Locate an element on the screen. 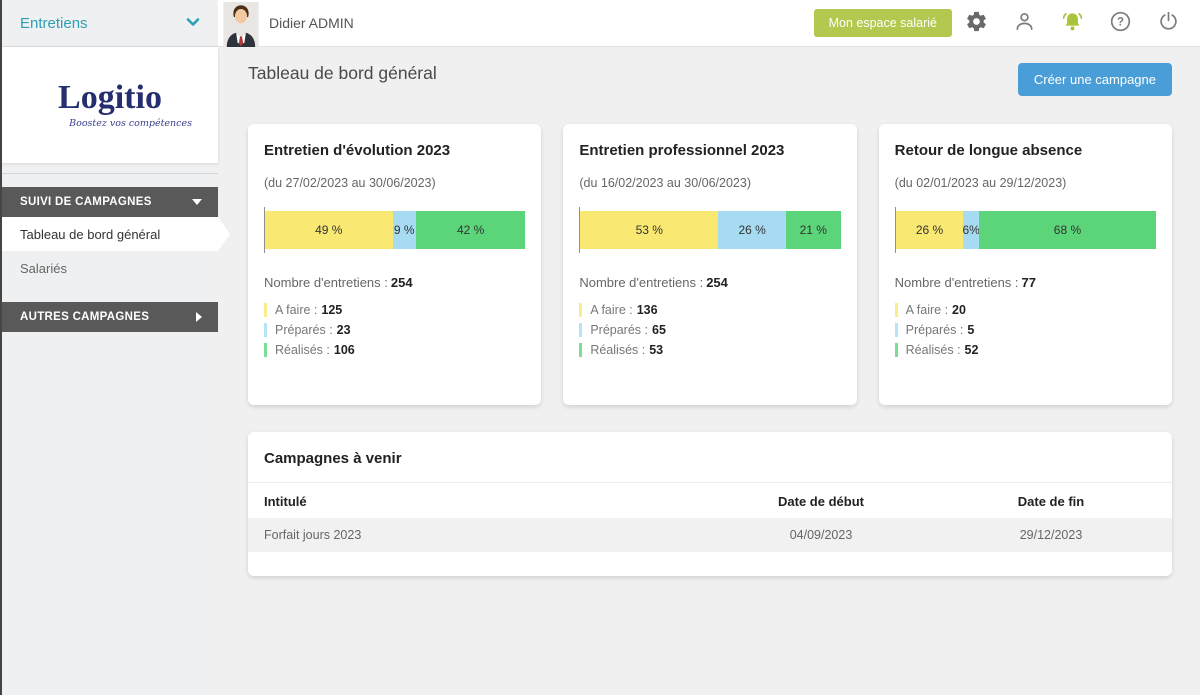 This screenshot has width=1200, height=695. espace-salarie-button: Mon espace salarié is located at coordinates (882, 23).